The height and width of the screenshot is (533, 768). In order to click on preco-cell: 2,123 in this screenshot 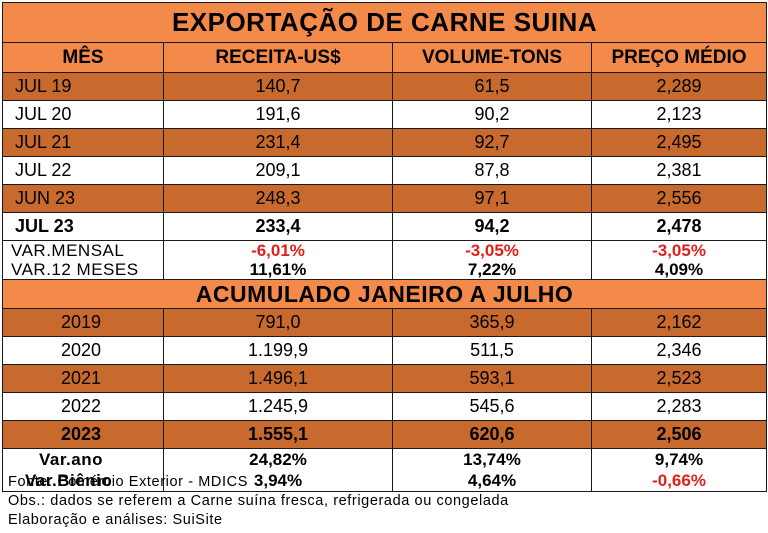, I will do `click(679, 114)`.